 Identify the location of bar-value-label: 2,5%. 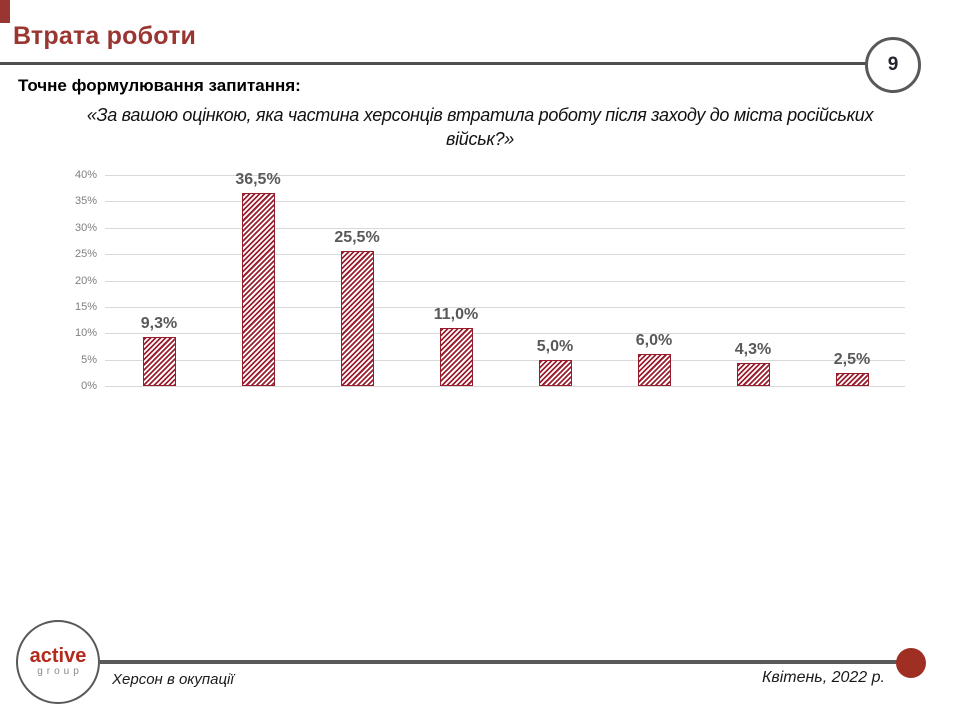
(852, 359).